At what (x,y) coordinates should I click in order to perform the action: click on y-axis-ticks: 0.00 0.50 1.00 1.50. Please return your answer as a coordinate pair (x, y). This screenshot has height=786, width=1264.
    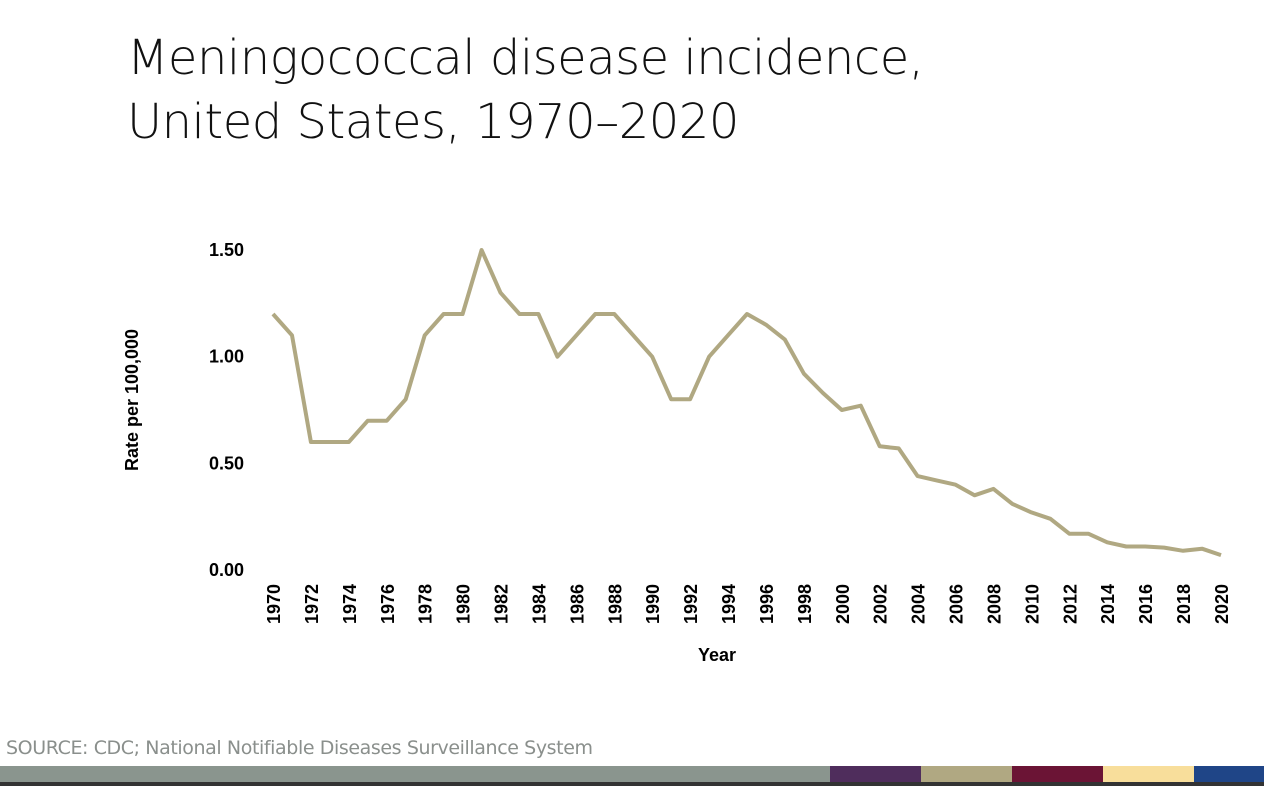
    Looking at the image, I should click on (226, 410).